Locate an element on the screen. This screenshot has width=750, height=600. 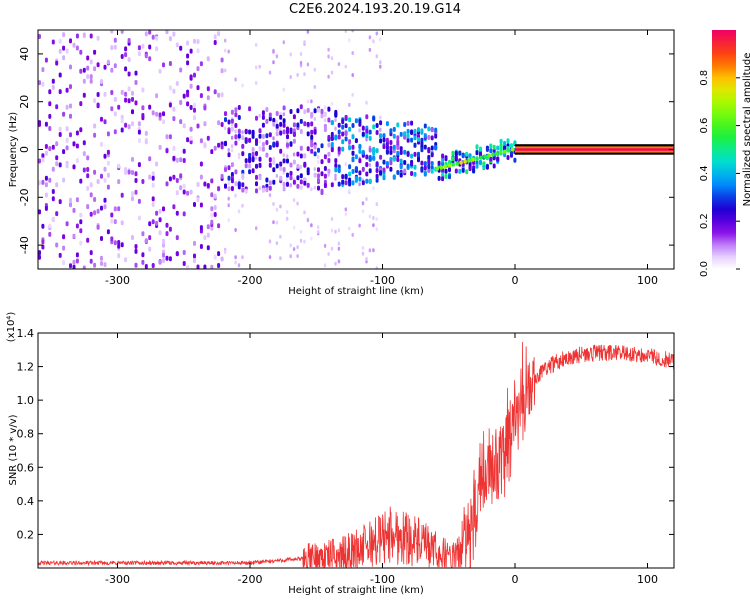
x-axis-label: Height of straight line (km) is located at coordinates (356, 291).